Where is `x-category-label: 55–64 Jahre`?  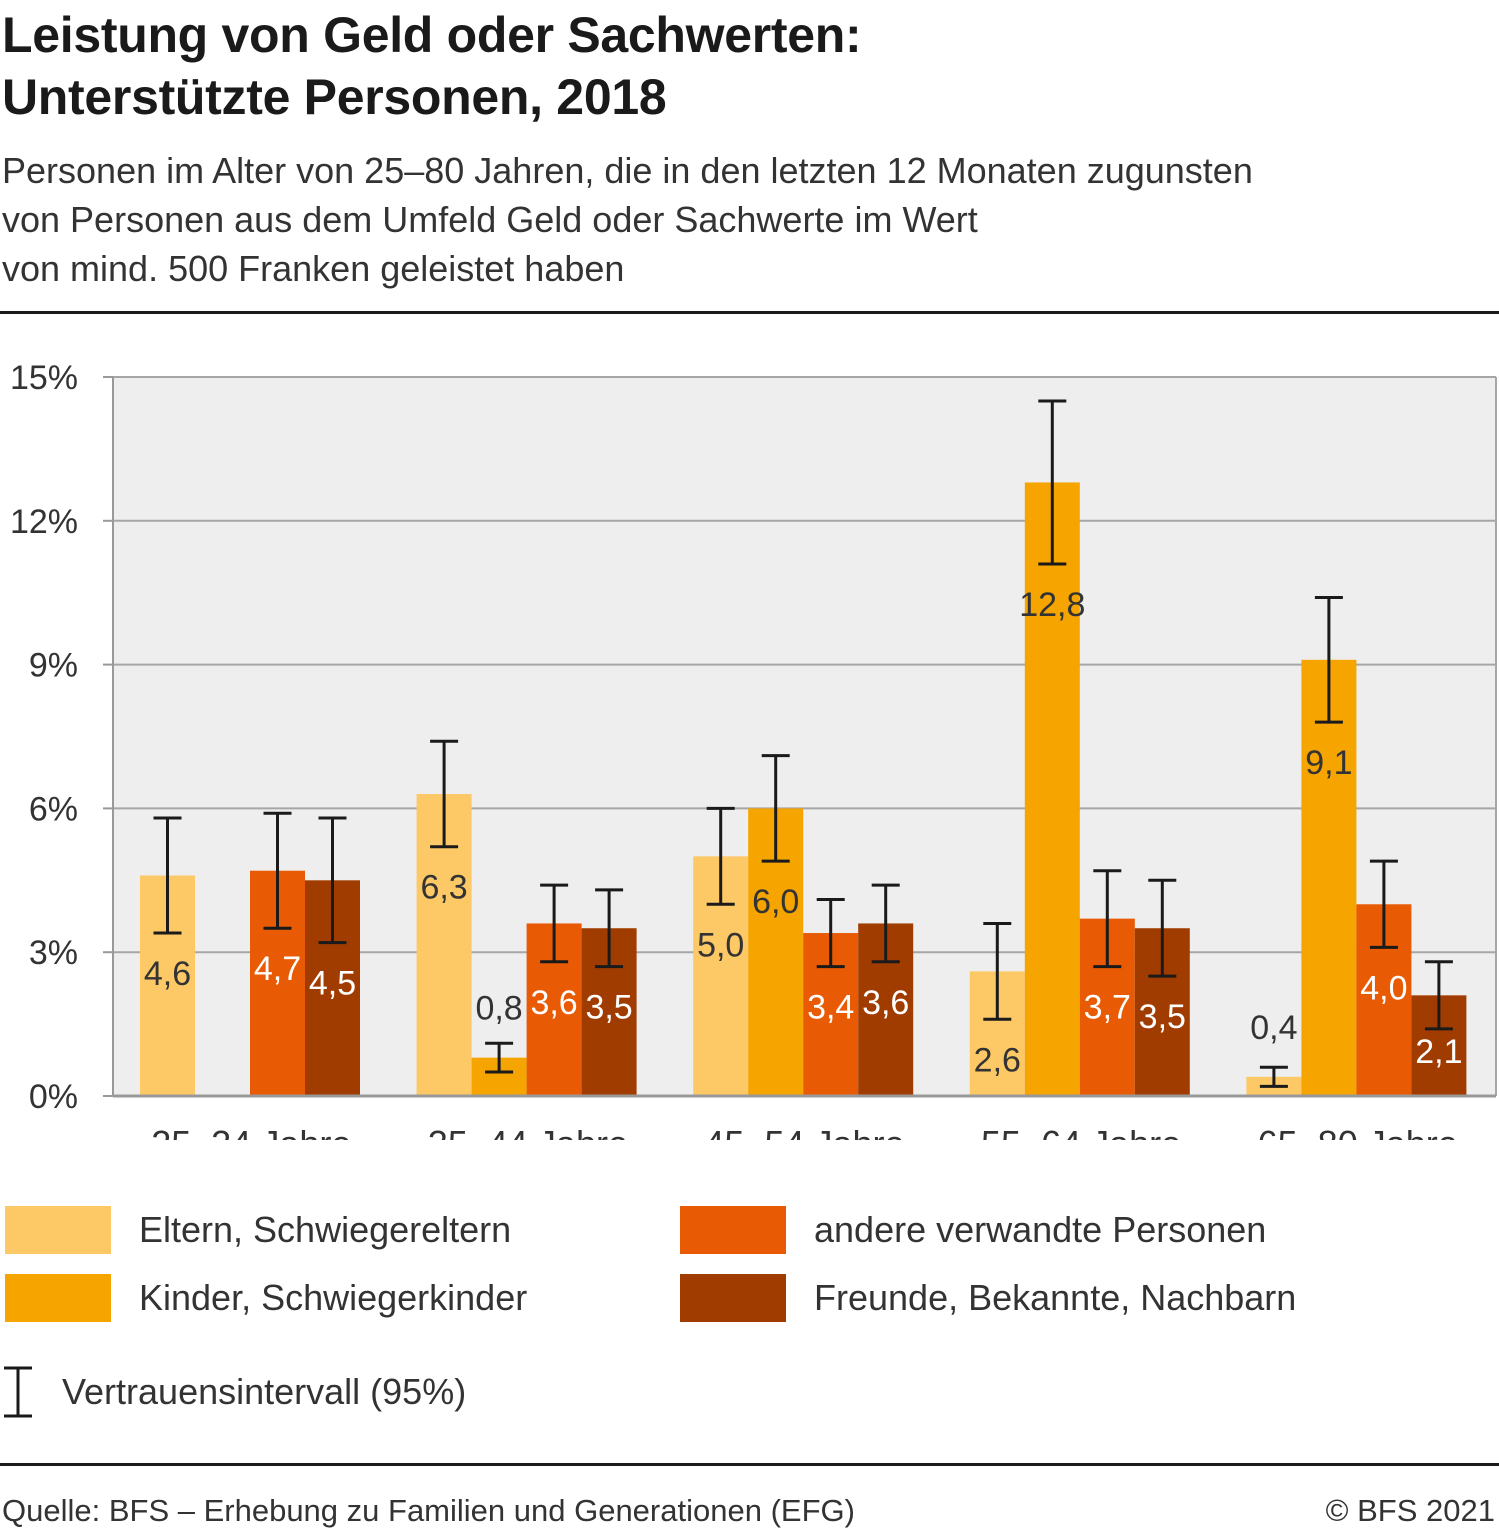
x-category-label: 55–64 Jahre is located at coordinates (1081, 1131).